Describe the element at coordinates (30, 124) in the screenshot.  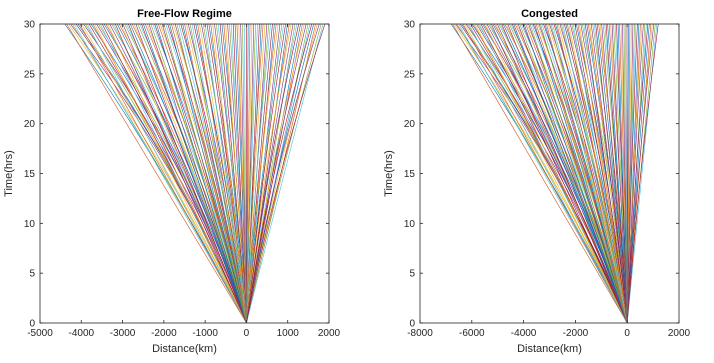
I see `y-tick-label: 20` at that location.